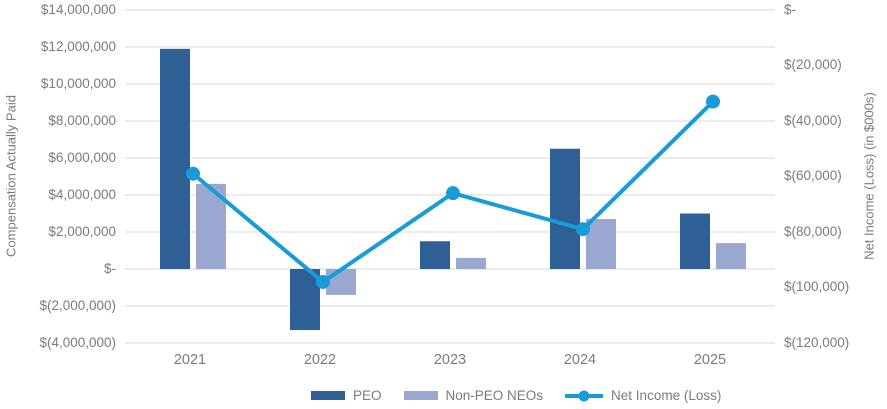 The image size is (887, 409). I want to click on net-income-point-2021, so click(193, 173).